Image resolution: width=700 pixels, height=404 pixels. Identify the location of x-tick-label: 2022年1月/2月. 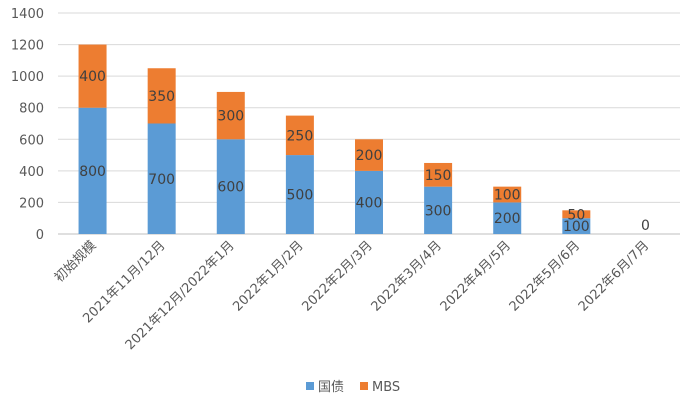
(268, 276).